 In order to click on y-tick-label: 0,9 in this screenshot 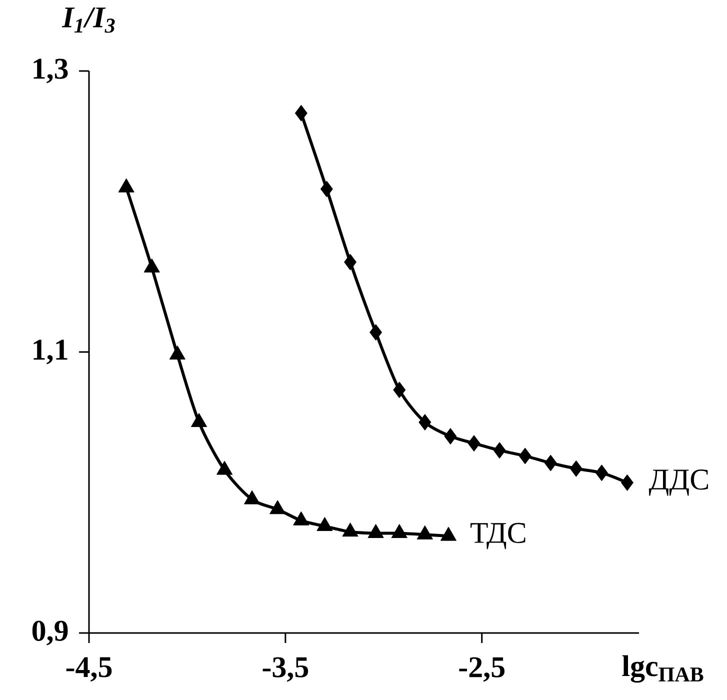, I will do `click(50, 633)`.